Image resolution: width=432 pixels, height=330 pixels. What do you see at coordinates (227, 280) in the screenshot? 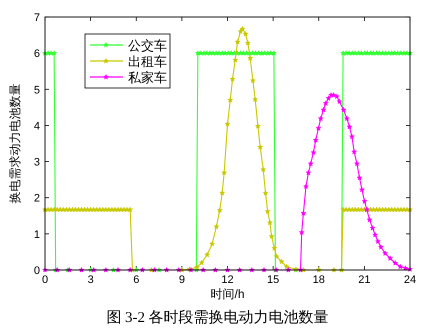
I see `x-tick-label: 12` at bounding box center [227, 280].